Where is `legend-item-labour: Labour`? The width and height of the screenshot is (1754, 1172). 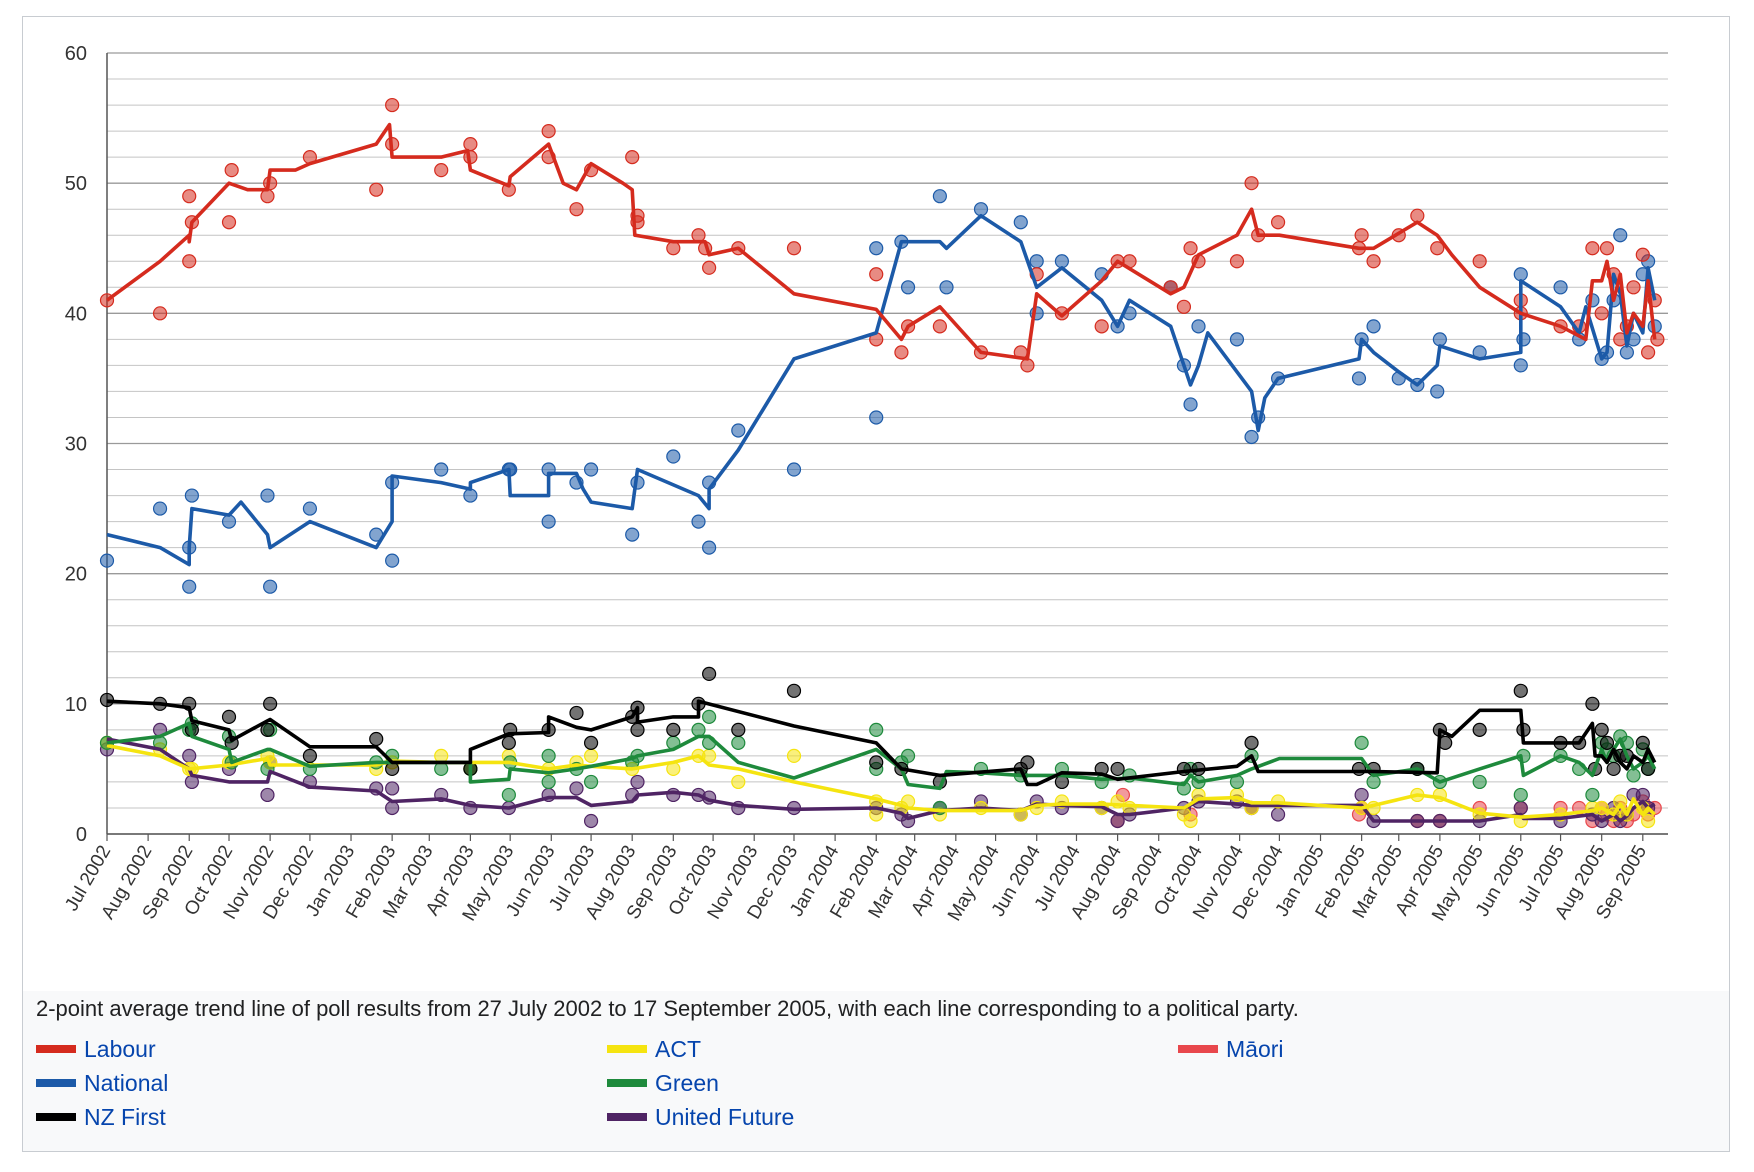 legend-item-labour: Labour is located at coordinates (96, 1049).